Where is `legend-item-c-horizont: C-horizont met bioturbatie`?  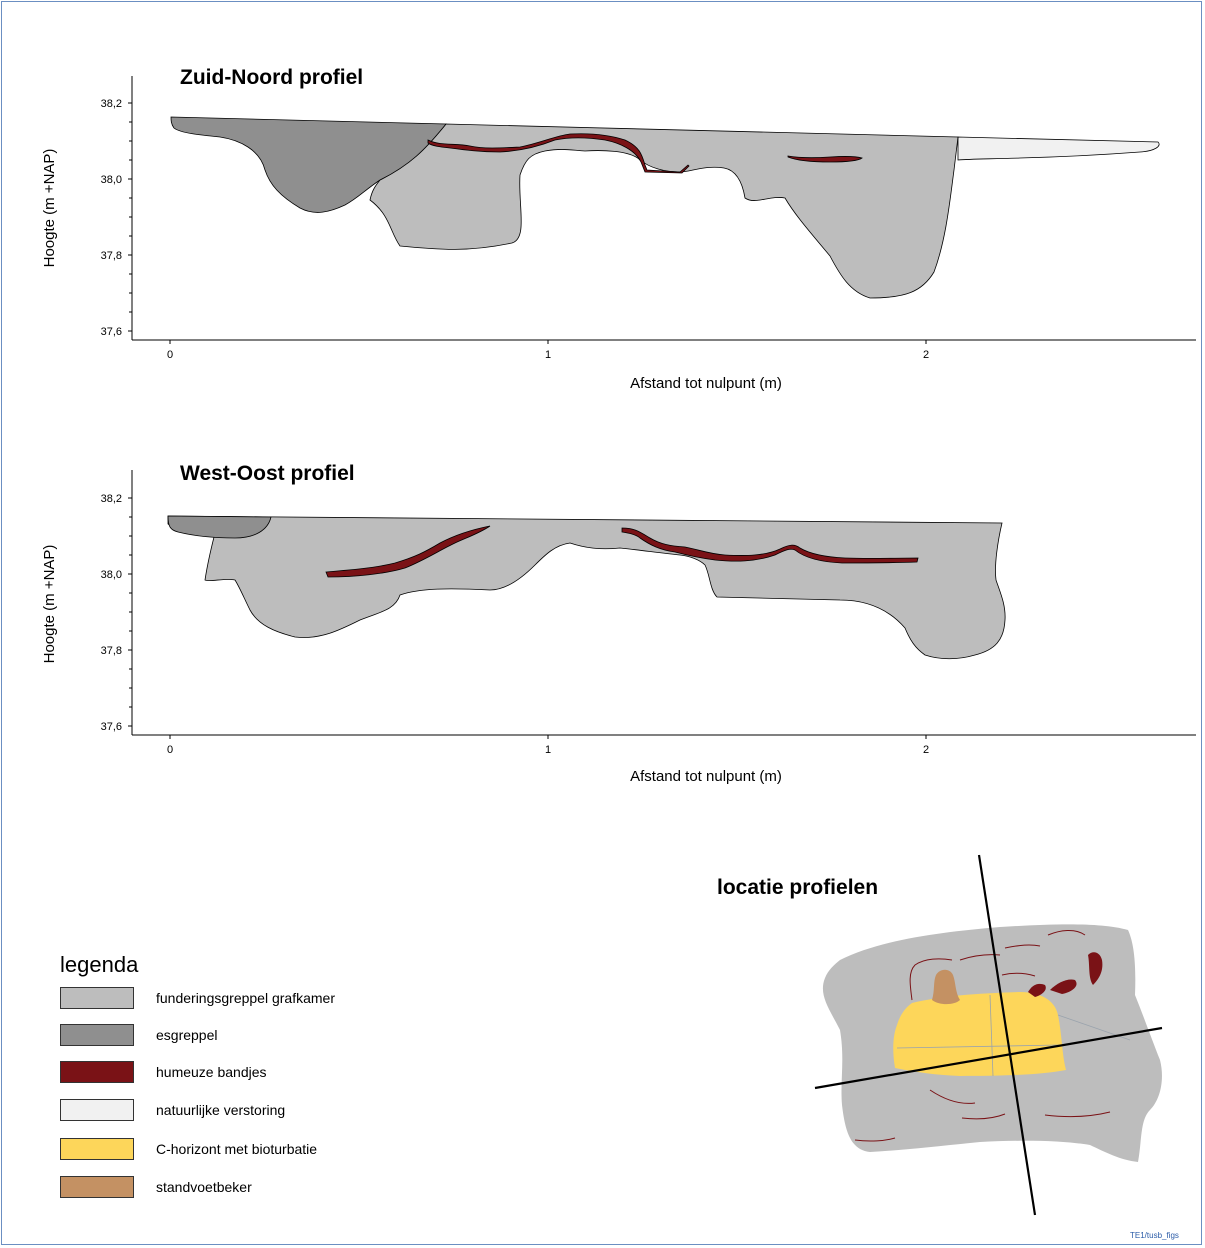 legend-item-c-horizont: C-horizont met bioturbatie is located at coordinates (188, 1149).